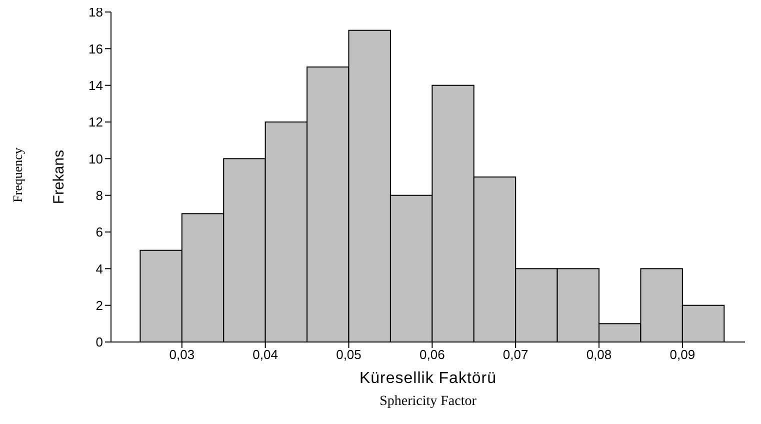  Describe the element at coordinates (428, 379) in the screenshot. I see `x-axis-title: Küresellik Faktörü` at that location.